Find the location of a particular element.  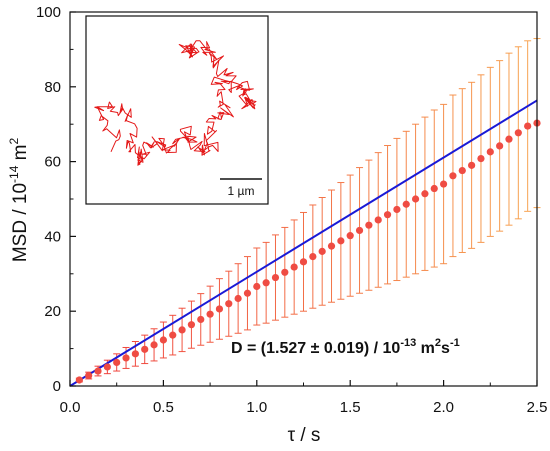

x-axis-label: τ / s is located at coordinates (304, 435).